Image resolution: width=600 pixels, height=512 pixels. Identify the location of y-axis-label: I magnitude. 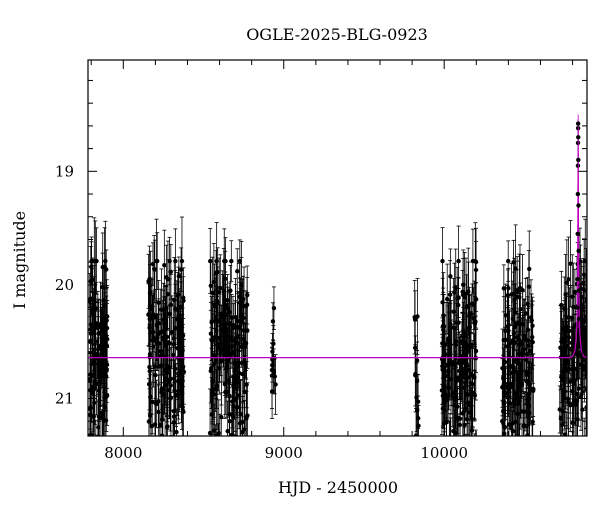
(19, 260).